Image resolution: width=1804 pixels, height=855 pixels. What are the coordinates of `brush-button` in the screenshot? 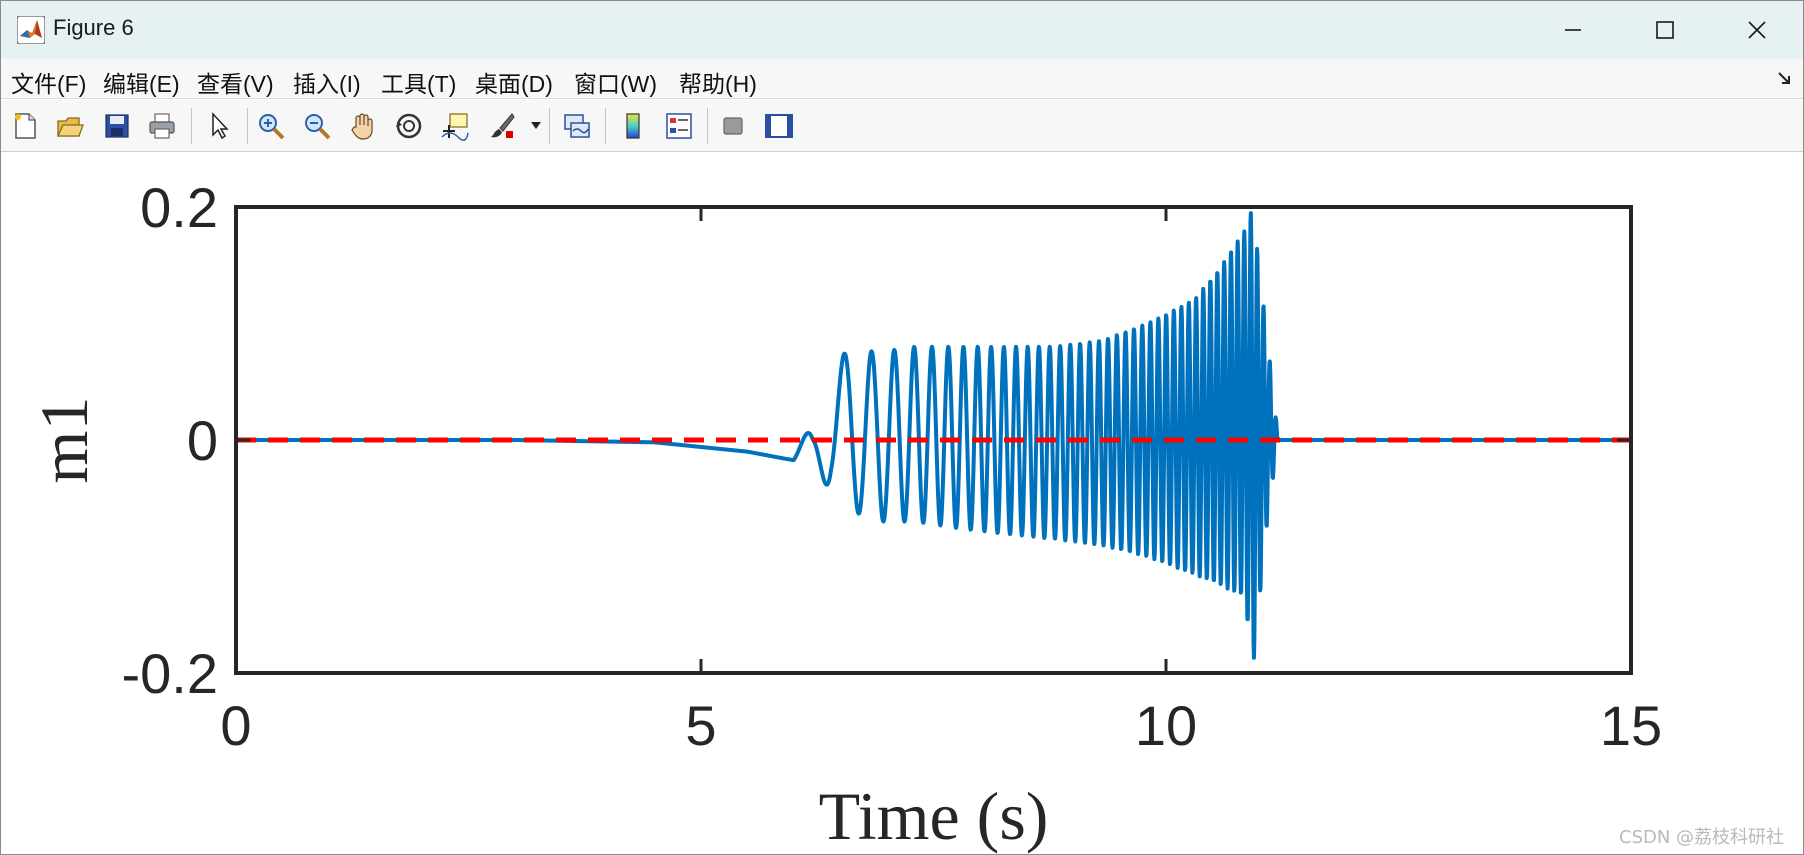 It's located at (501, 126).